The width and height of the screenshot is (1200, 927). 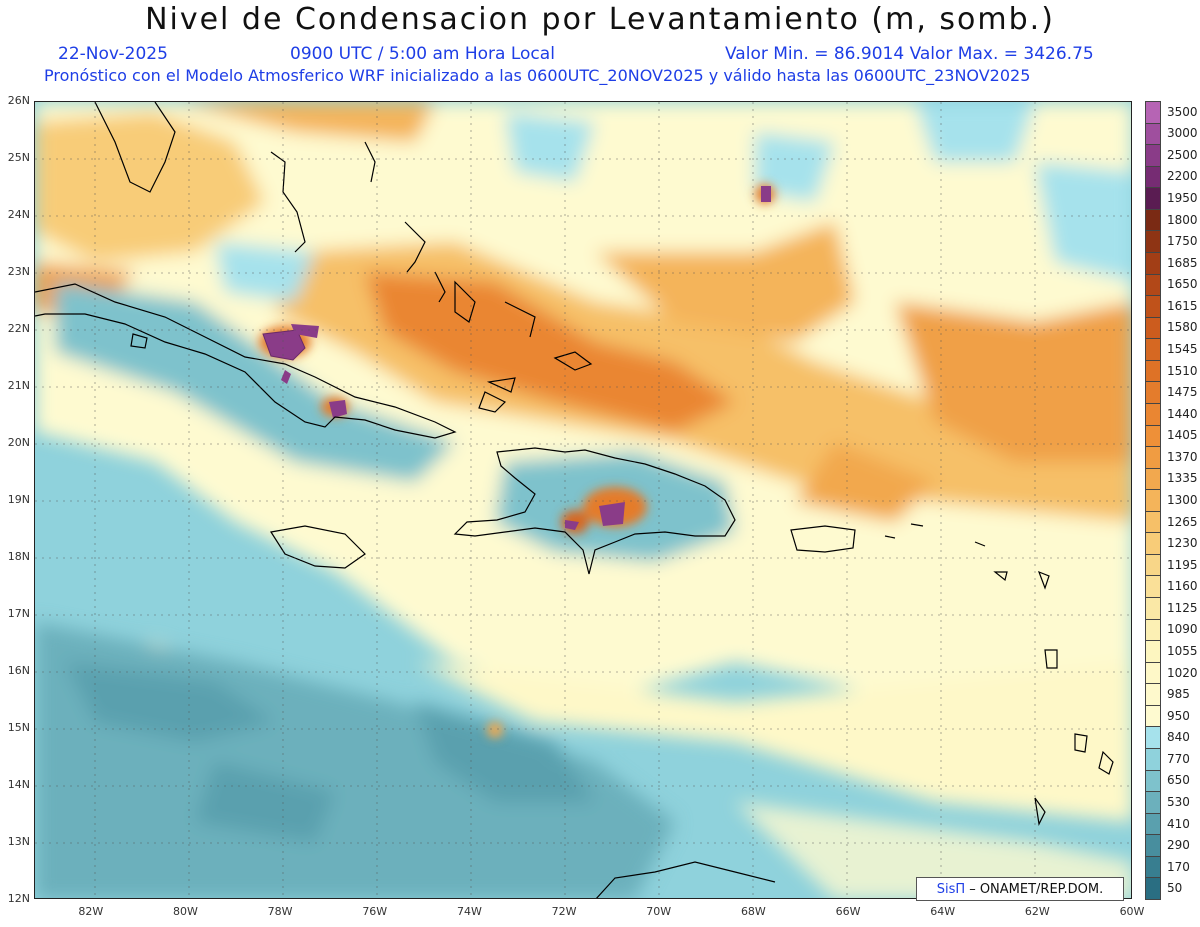 What do you see at coordinates (1178, 845) in the screenshot?
I see `legend-level-label: 290` at bounding box center [1178, 845].